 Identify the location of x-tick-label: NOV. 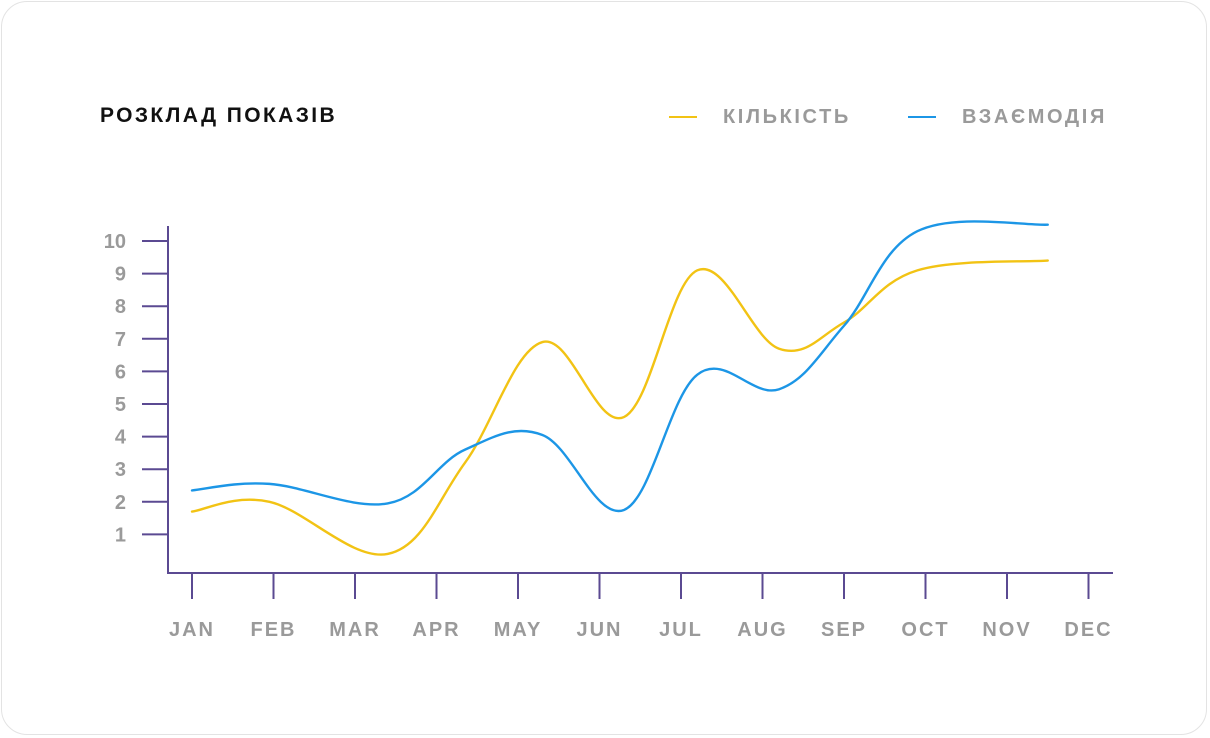
(1006, 630).